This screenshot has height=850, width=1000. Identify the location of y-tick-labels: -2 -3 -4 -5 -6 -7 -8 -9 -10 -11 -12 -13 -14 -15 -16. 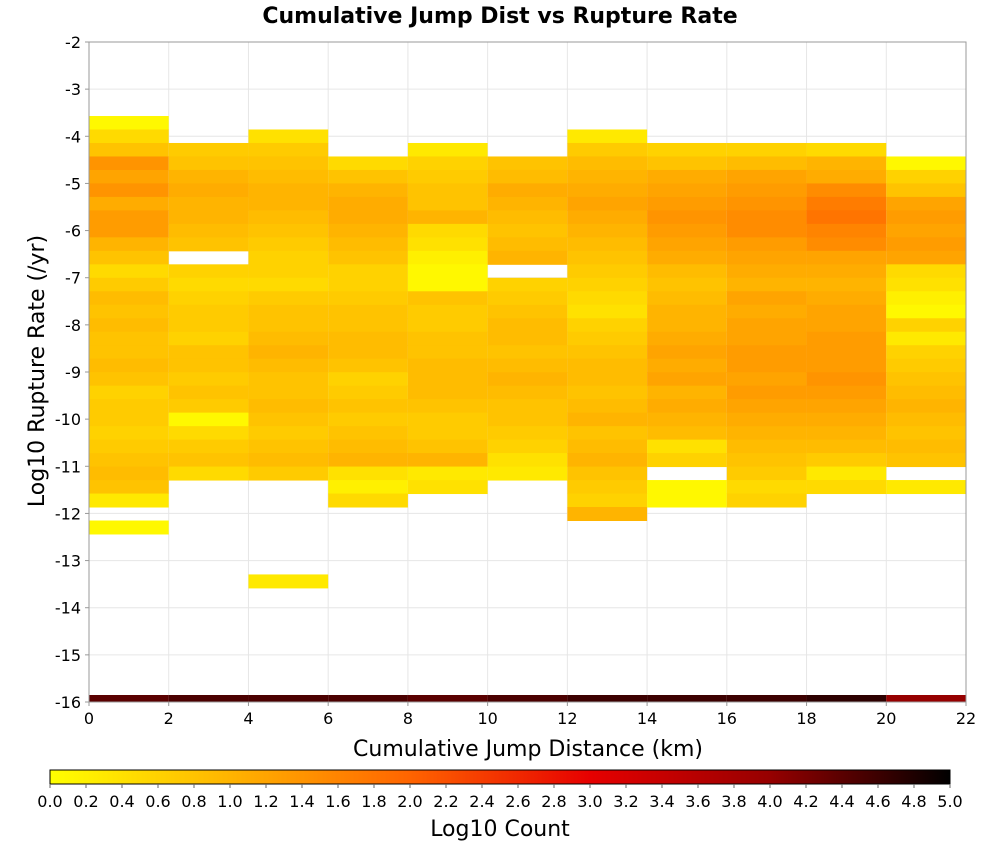
(68, 372).